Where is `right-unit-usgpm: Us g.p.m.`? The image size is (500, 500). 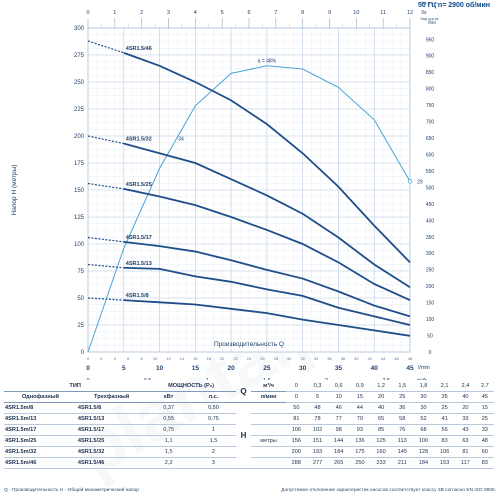 right-unit-usgpm: Us g.p.m. is located at coordinates (429, 2).